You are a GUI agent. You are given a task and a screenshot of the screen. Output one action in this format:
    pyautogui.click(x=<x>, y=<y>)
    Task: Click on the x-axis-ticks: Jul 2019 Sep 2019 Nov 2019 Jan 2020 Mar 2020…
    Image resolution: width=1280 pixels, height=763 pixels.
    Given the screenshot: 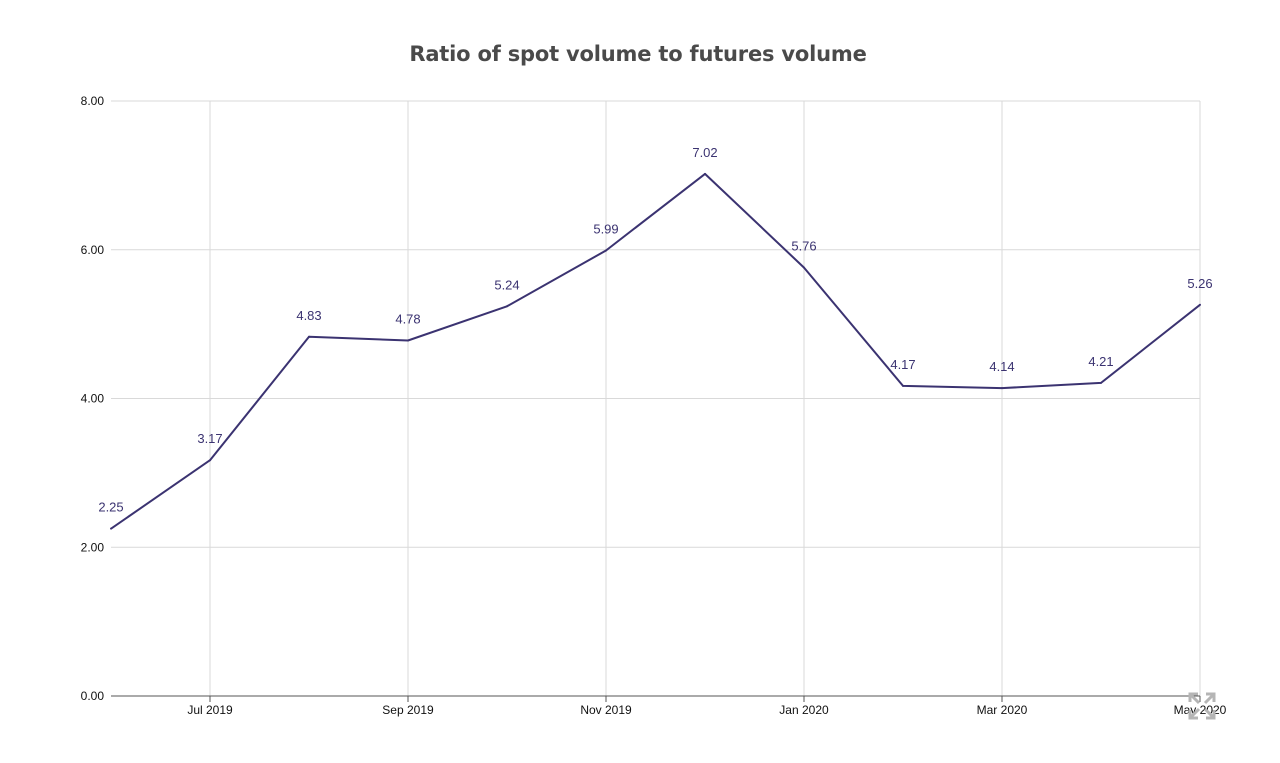 What is the action you would take?
    pyautogui.click(x=707, y=706)
    